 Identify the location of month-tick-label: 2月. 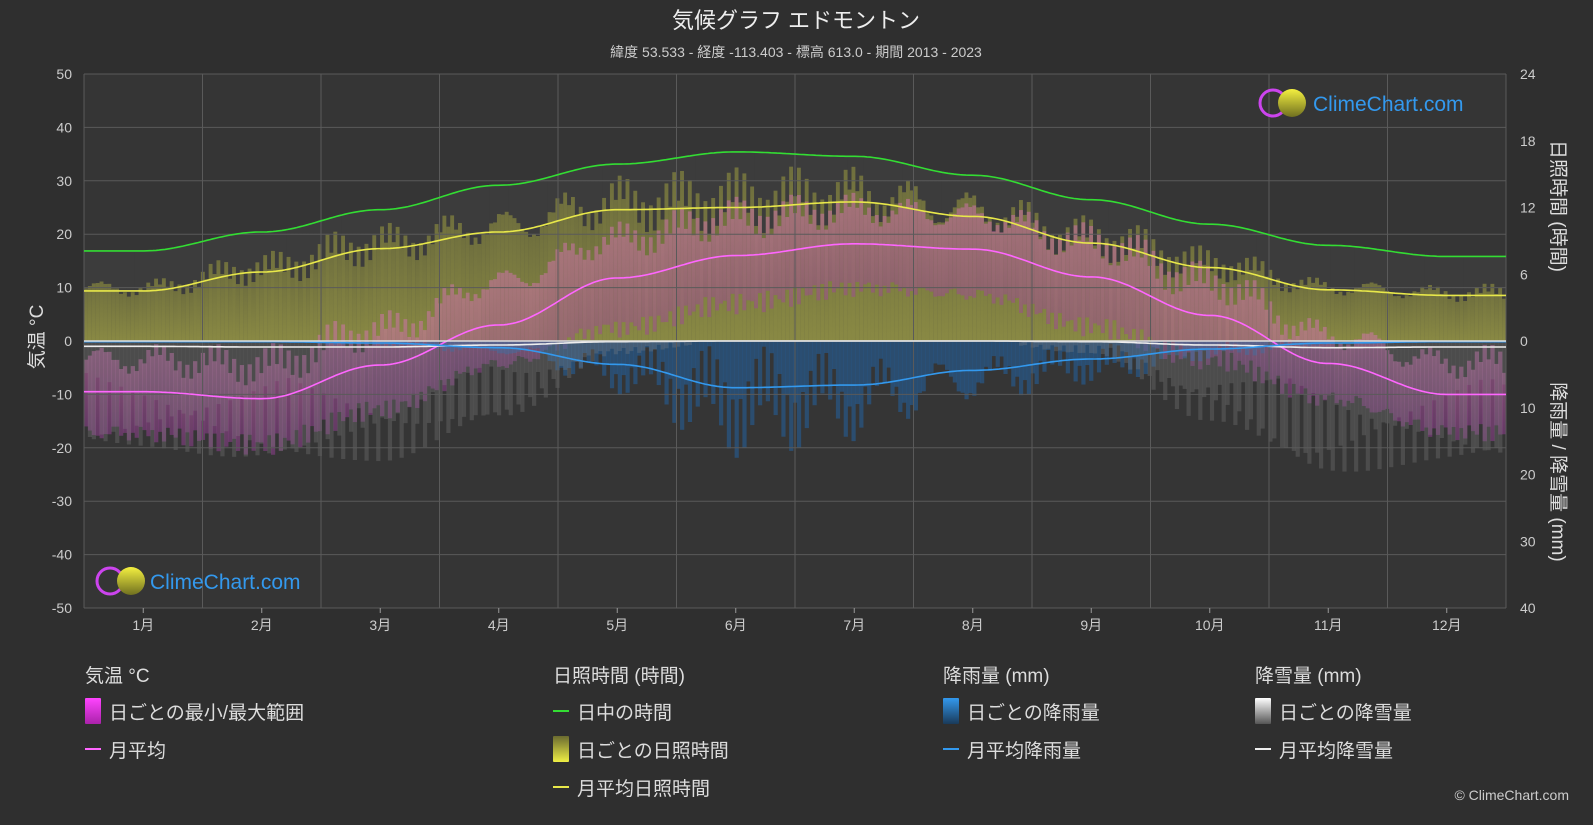
(262, 625).